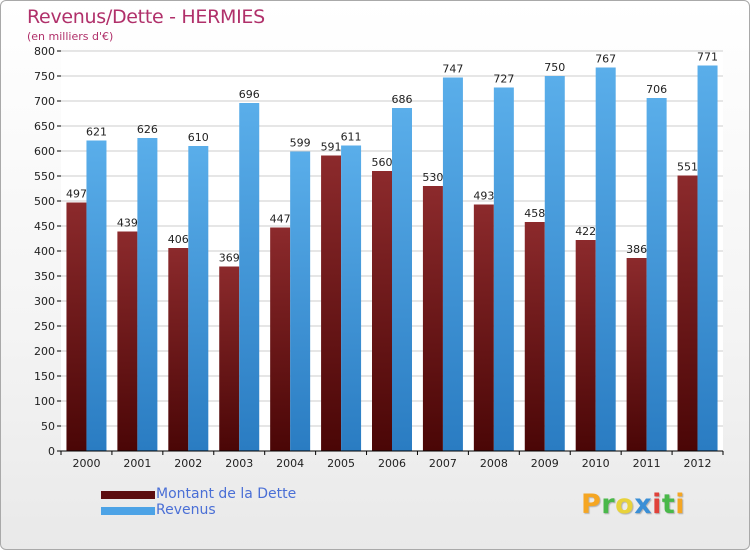 The image size is (750, 550). Describe the element at coordinates (494, 463) in the screenshot. I see `x-tick-label: 2008` at that location.